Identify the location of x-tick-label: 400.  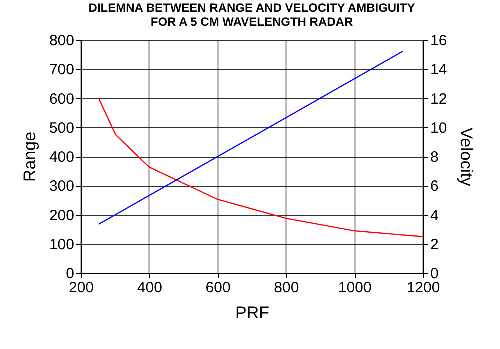
(149, 288).